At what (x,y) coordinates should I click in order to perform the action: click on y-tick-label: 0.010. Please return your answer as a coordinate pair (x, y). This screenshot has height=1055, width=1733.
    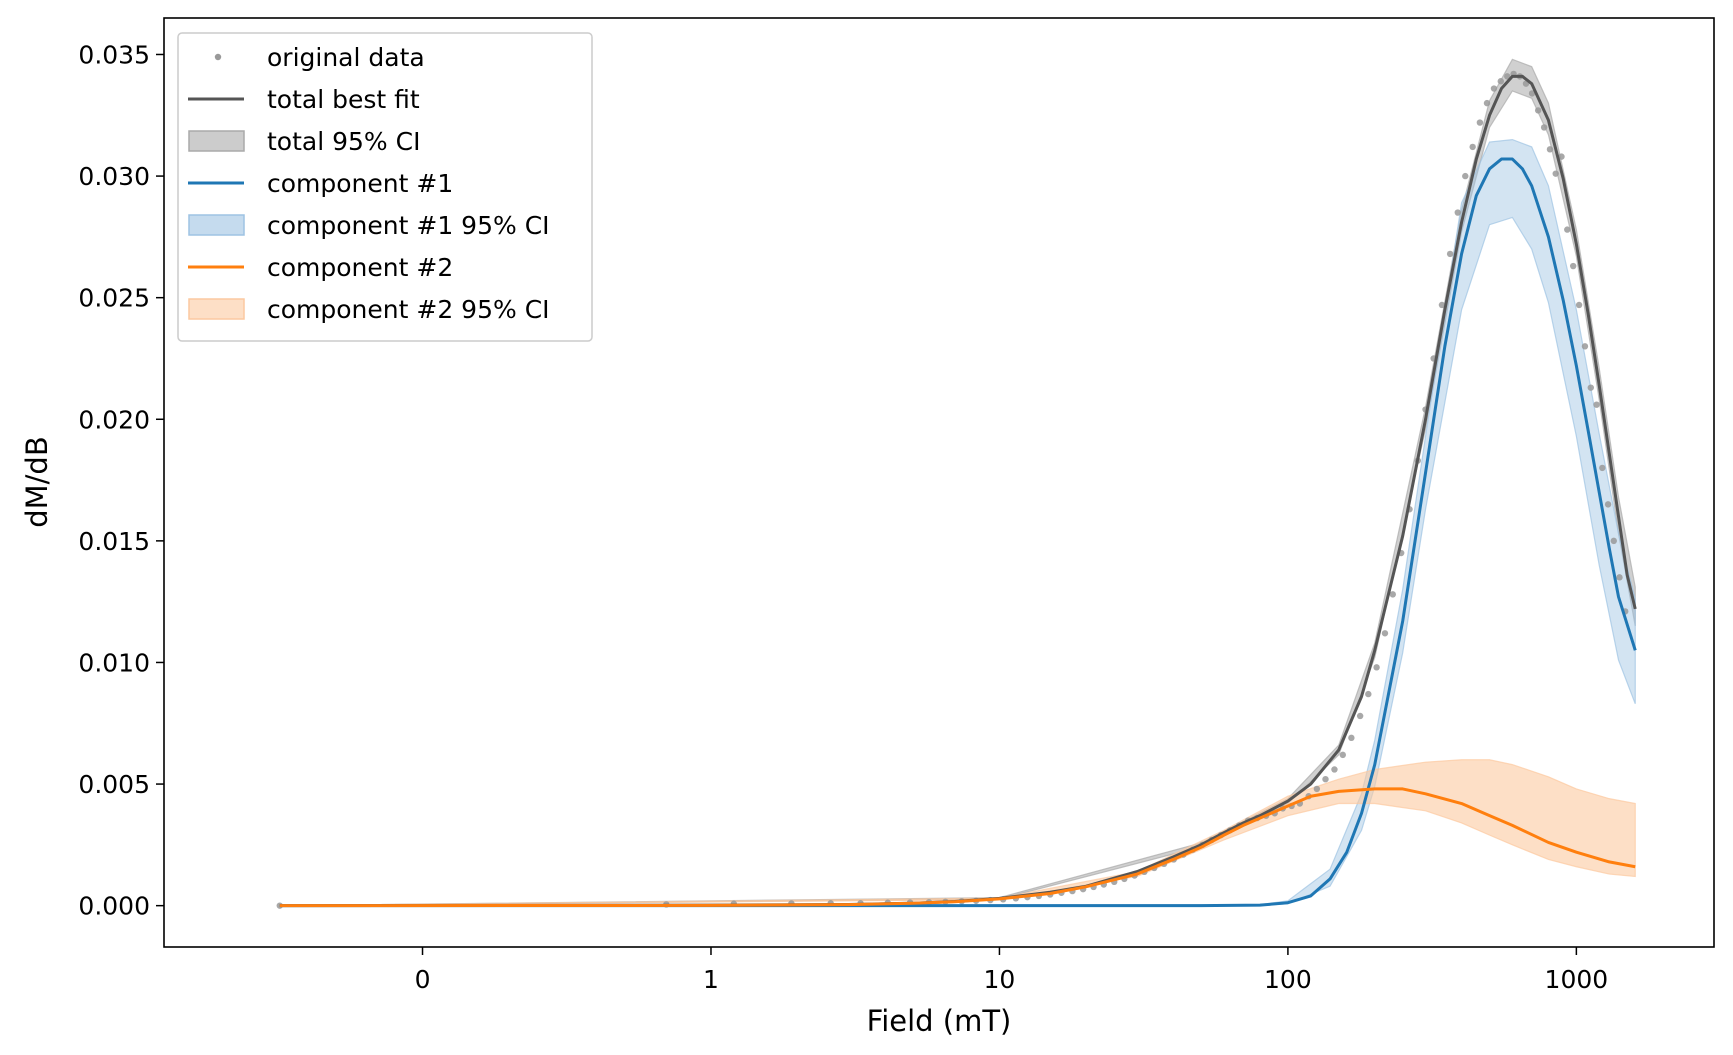
    Looking at the image, I should click on (114, 662).